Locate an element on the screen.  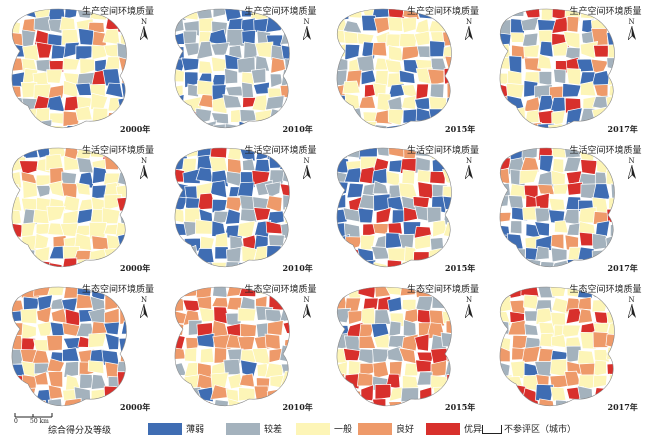
legend-label: 一般 is located at coordinates (343, 430).